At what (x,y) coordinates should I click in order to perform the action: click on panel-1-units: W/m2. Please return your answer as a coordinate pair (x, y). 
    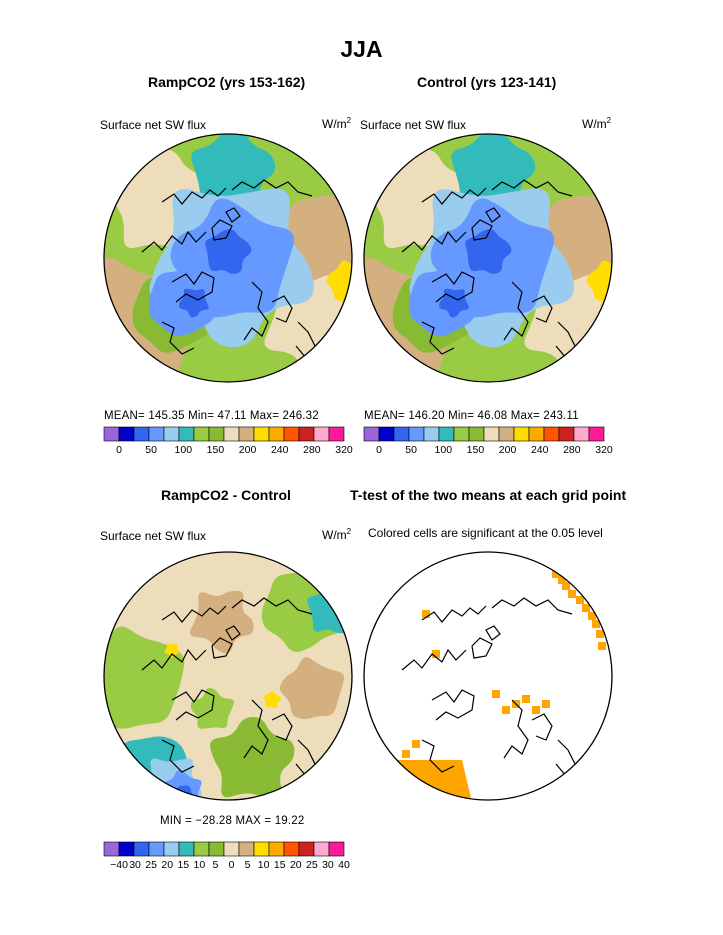
    Looking at the image, I should click on (337, 124).